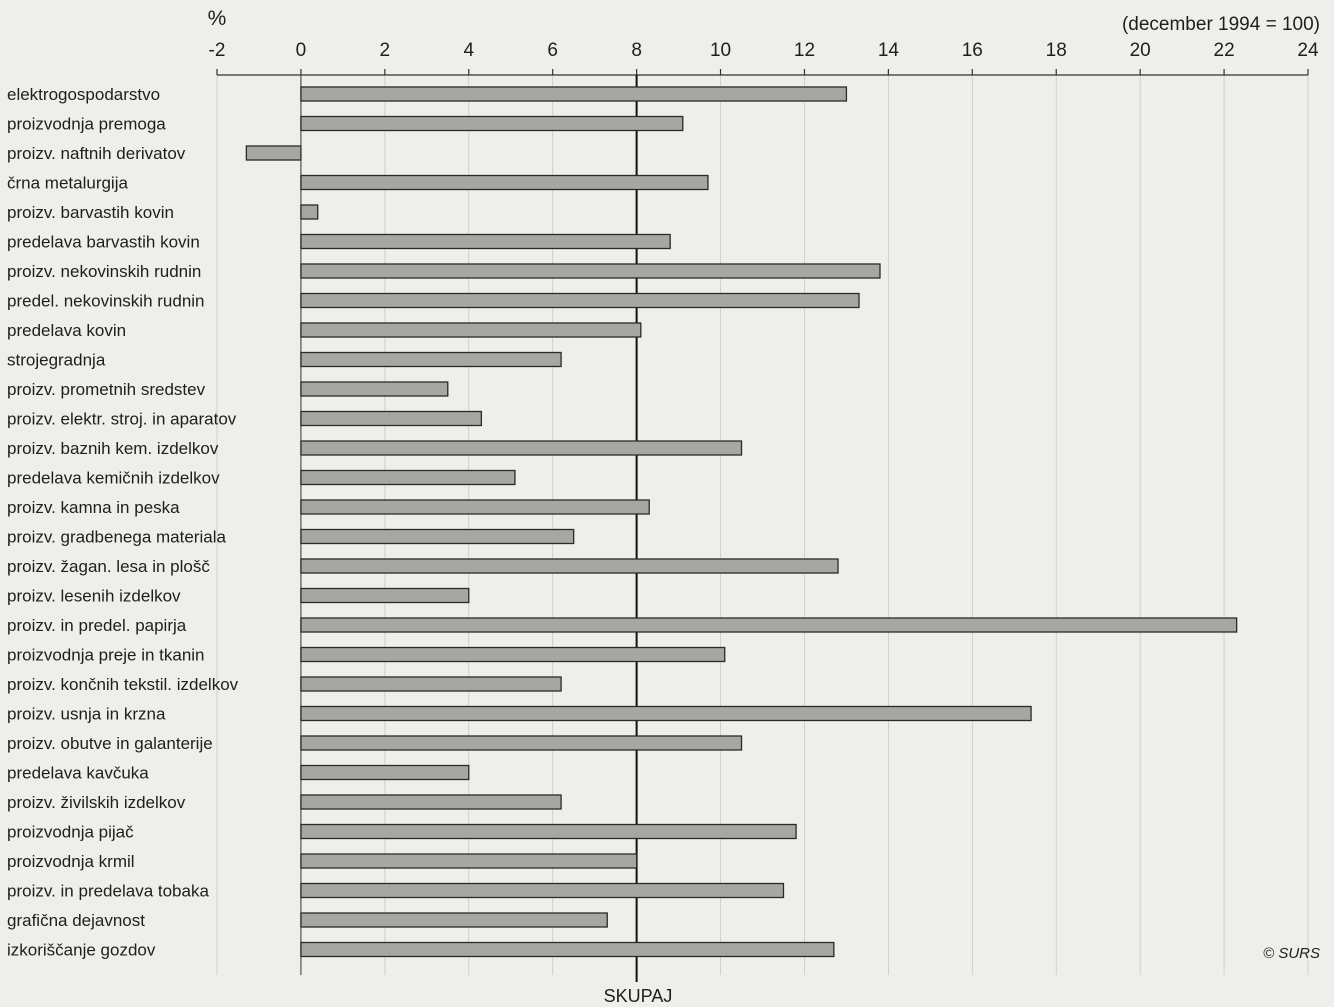  Describe the element at coordinates (301, 50) in the screenshot. I see `x-tick-label: 0` at that location.